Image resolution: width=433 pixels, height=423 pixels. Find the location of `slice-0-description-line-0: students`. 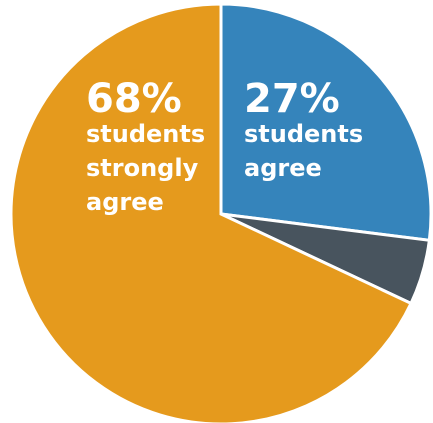

slice-0-description-line-0: students is located at coordinates (303, 134).